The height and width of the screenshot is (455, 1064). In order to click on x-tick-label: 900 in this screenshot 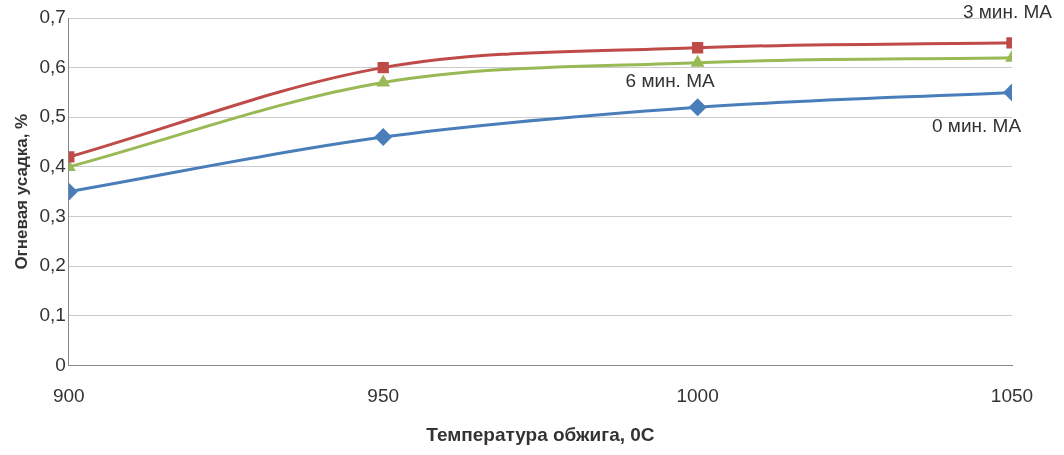, I will do `click(68, 396)`.